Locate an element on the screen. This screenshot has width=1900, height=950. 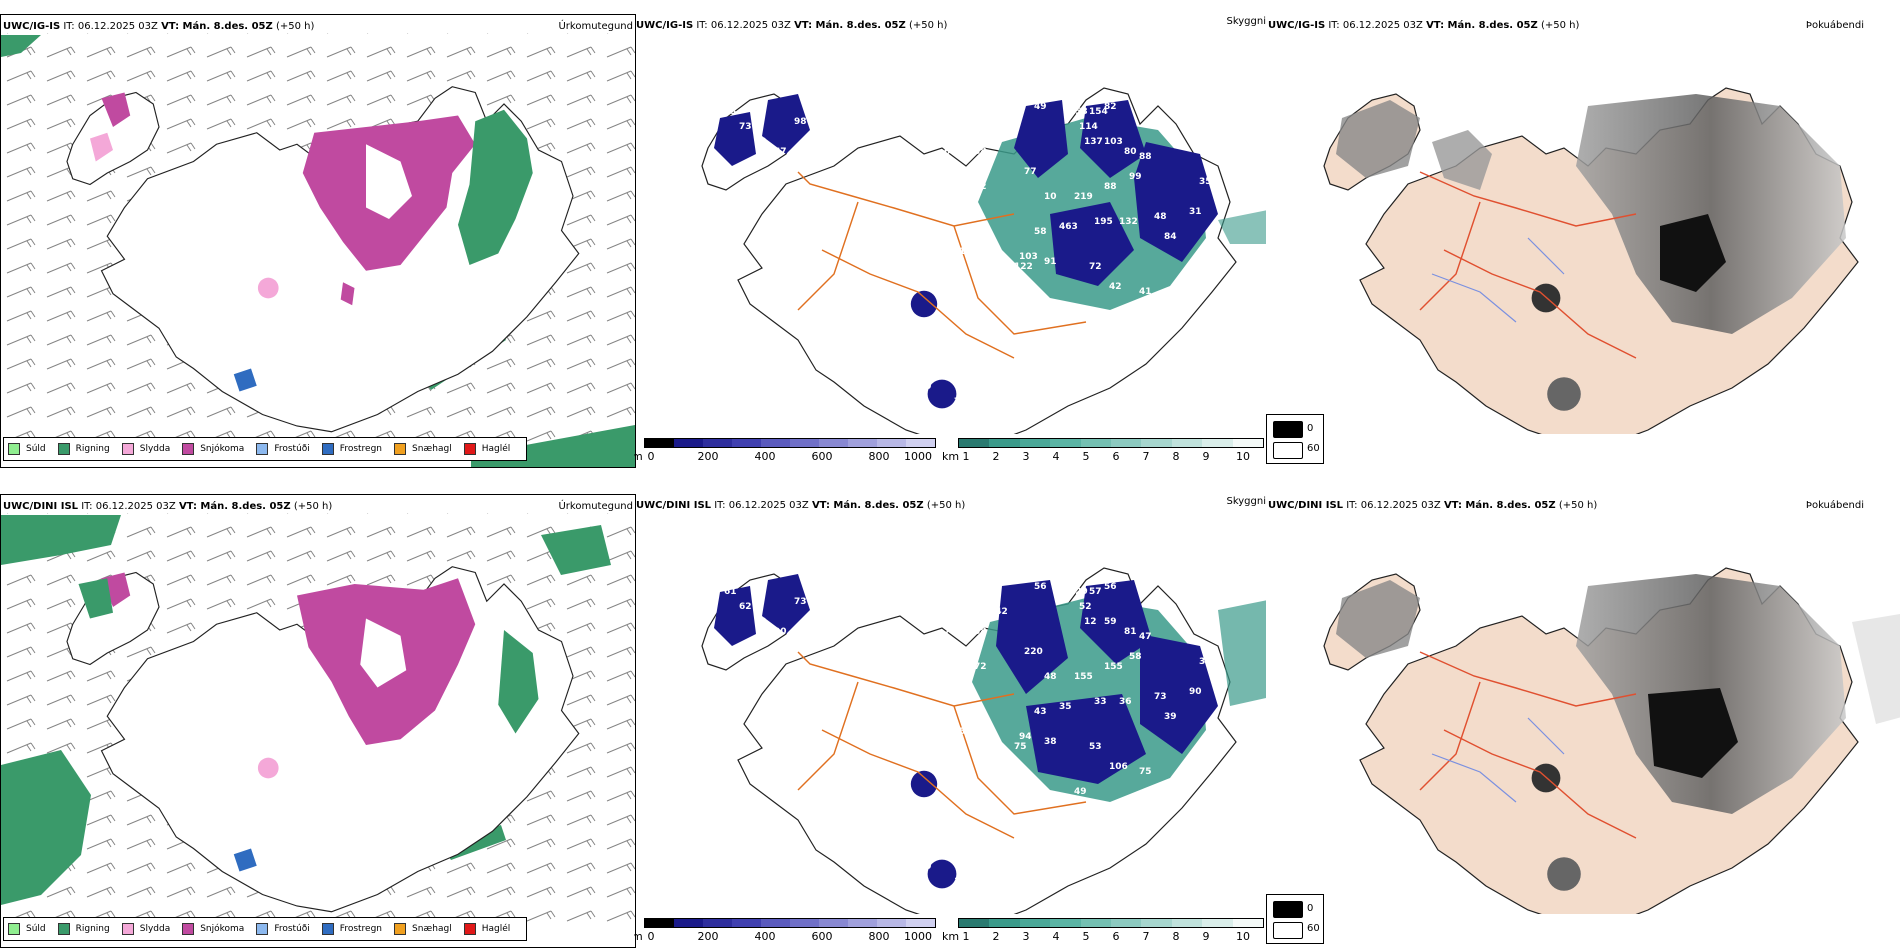
vis-tick: 6 is located at coordinates (1116, 936).